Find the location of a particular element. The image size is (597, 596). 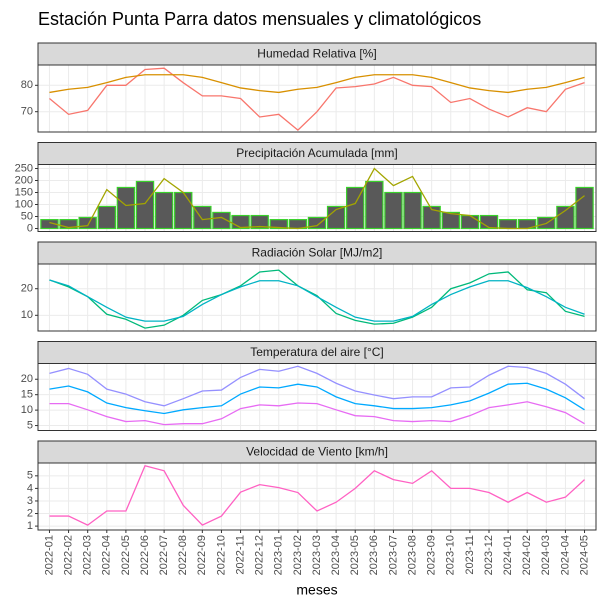

x-tick-label: 2024-01 is located at coordinates (508, 555).